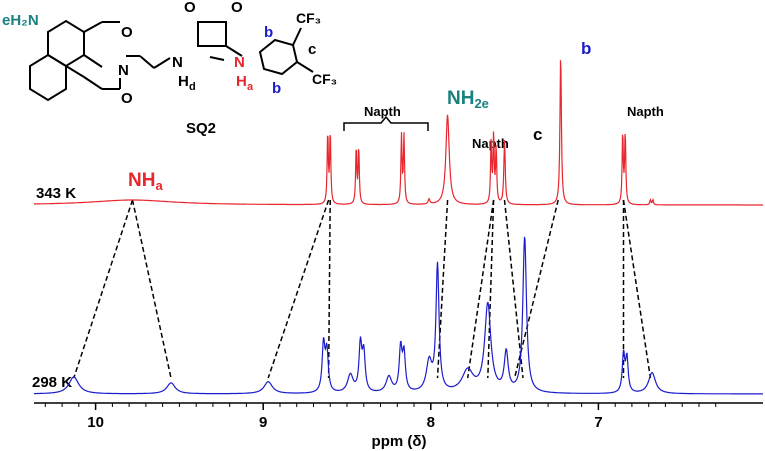 The image size is (765, 451). What do you see at coordinates (268, 32) in the screenshot?
I see `b-top-label: b` at bounding box center [268, 32].